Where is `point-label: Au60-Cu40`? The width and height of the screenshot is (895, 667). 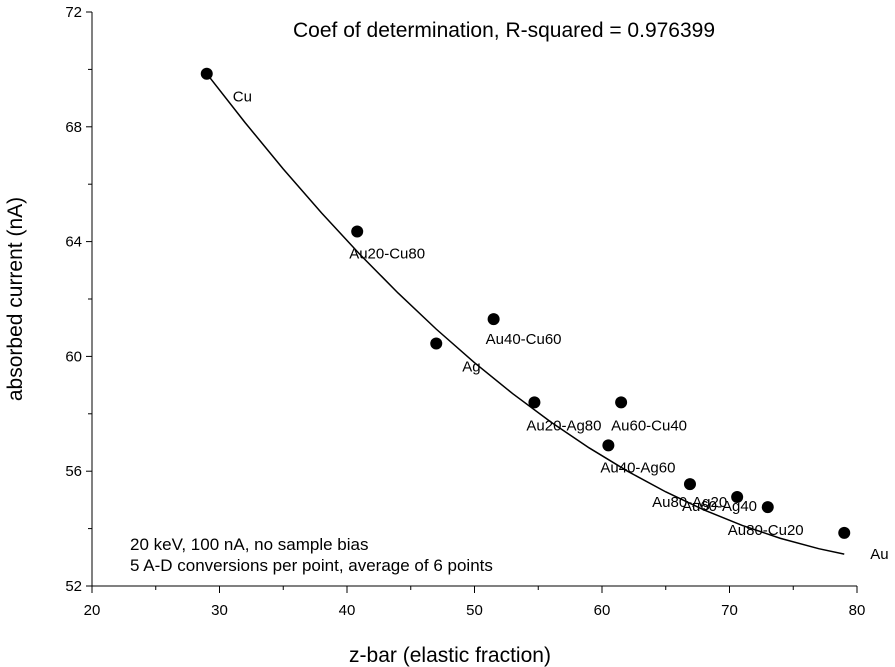 point-label: Au60-Cu40 is located at coordinates (649, 425).